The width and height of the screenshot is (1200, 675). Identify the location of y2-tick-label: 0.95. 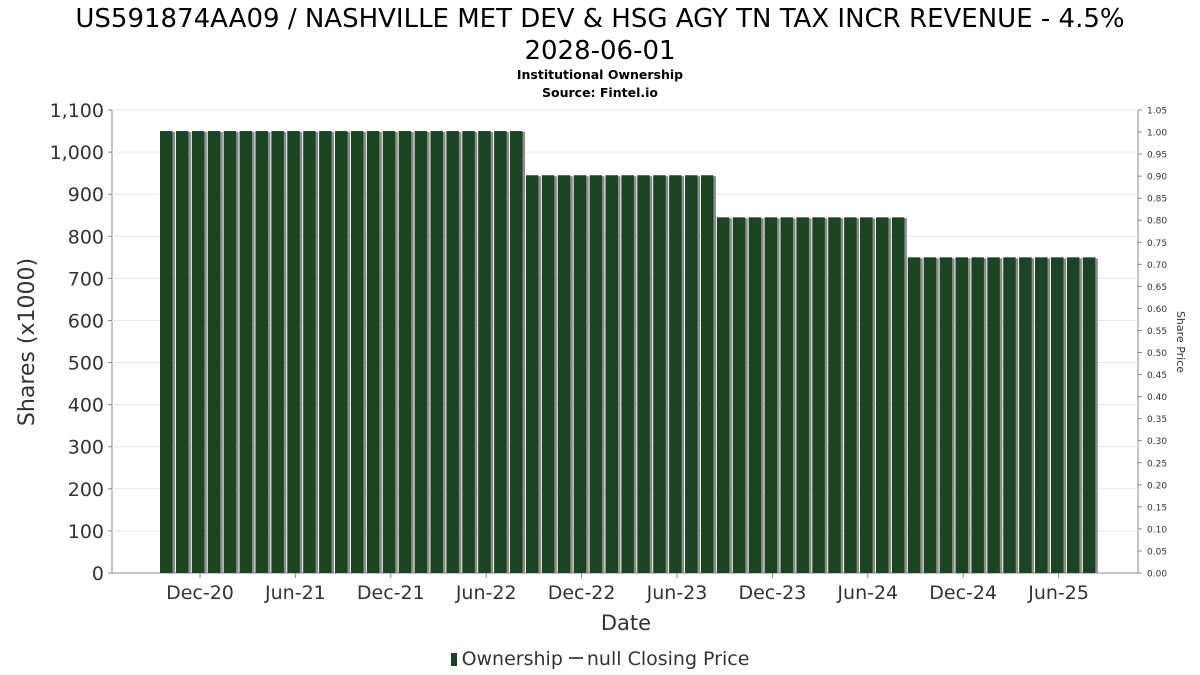
(1157, 156).